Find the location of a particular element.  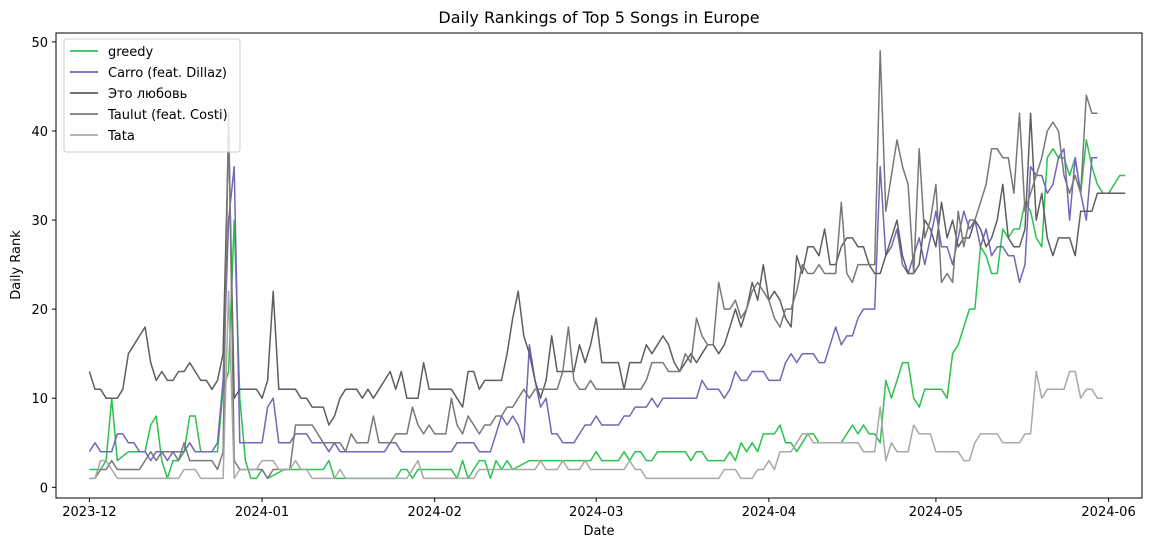

y-tick-label: 10 is located at coordinates (39, 399).